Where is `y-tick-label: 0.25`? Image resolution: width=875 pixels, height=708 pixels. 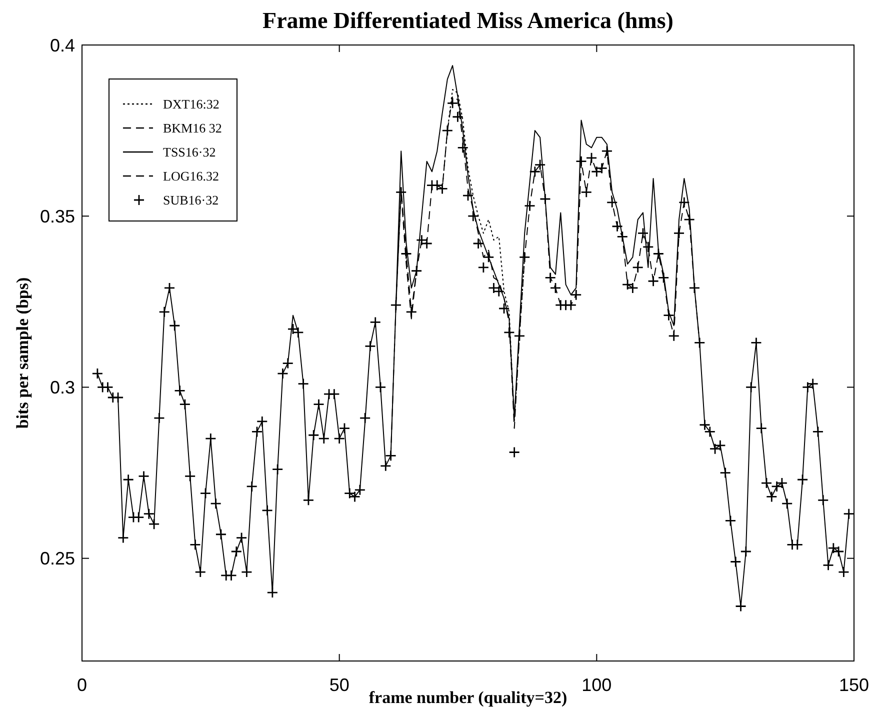 y-tick-label: 0.25 is located at coordinates (57, 558).